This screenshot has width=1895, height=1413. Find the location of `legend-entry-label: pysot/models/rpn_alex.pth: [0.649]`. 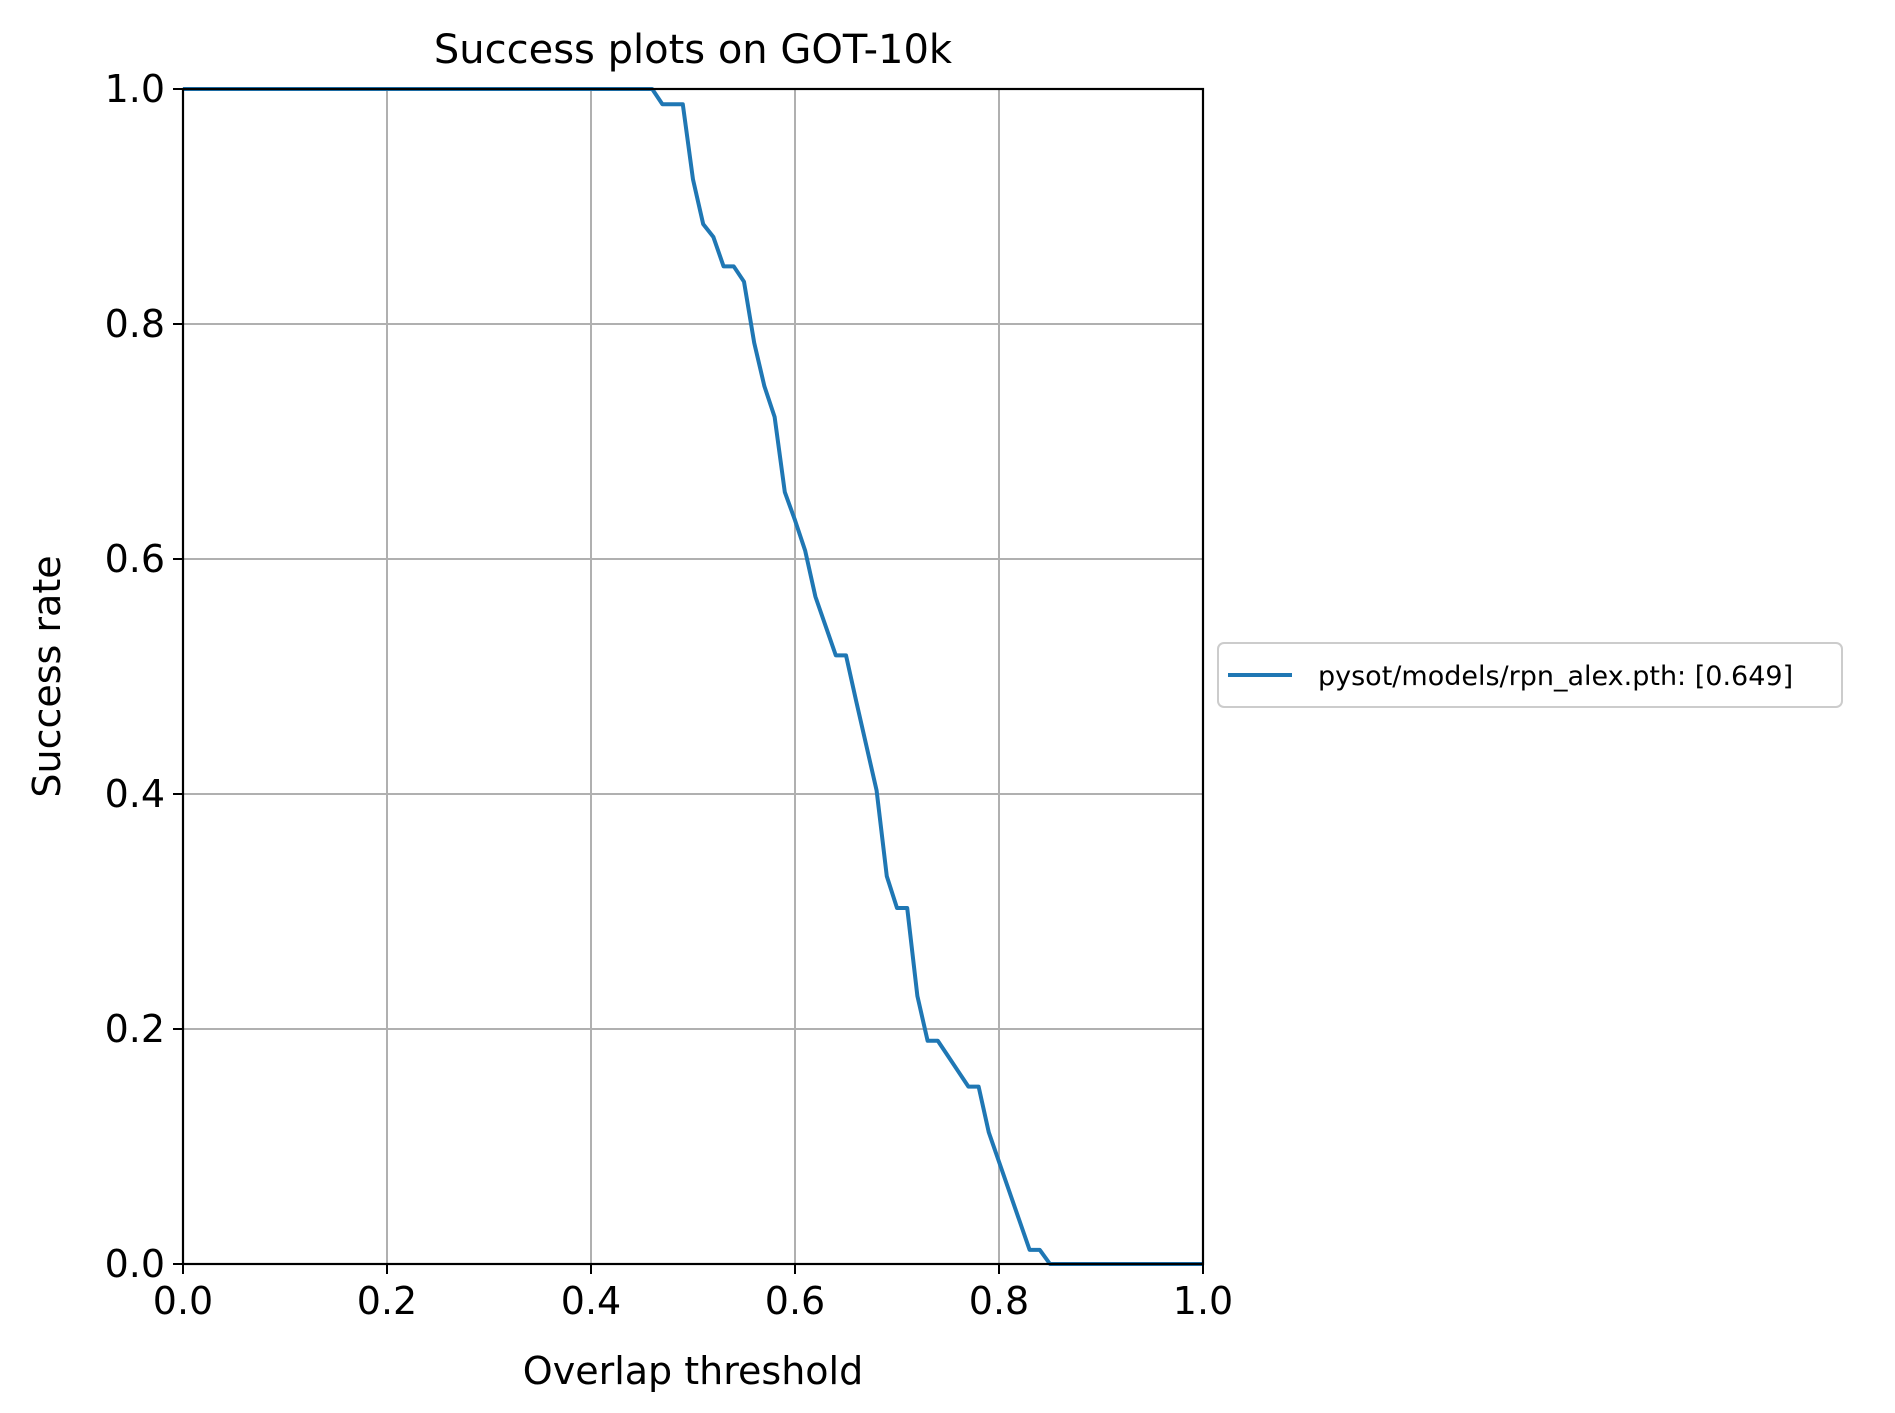

legend-entry-label: pysot/models/rpn_alex.pth: [0.649] is located at coordinates (1555, 676).